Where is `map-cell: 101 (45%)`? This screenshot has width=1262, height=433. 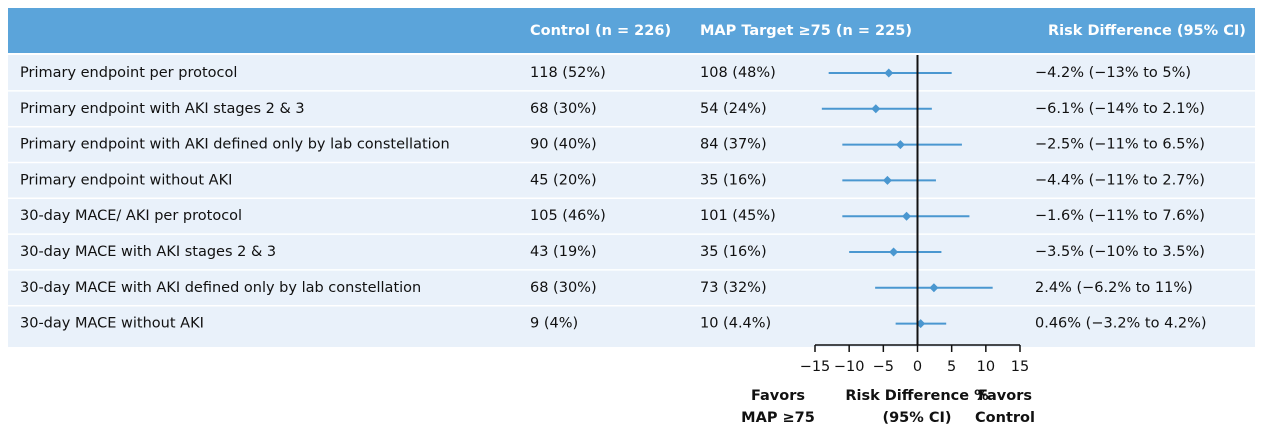 map-cell: 101 (45%) is located at coordinates (738, 216).